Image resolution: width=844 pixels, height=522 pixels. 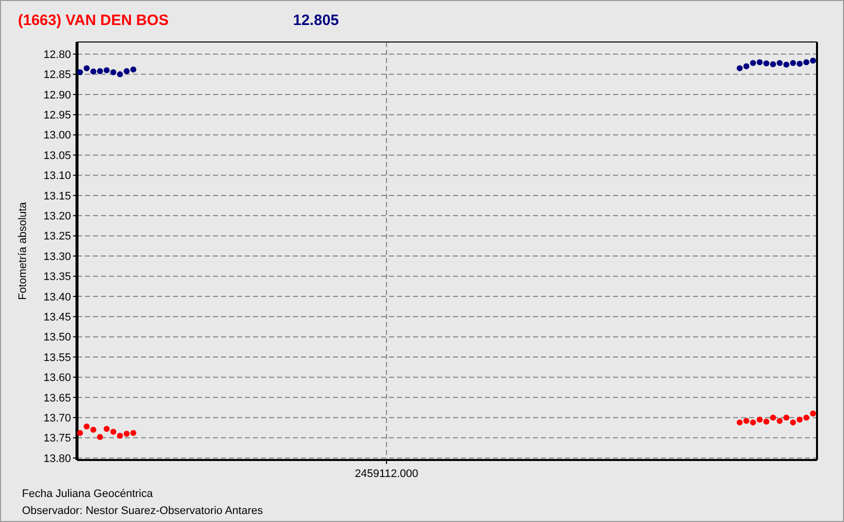 What do you see at coordinates (57, 236) in the screenshot?
I see `y-tick-label: 13.25` at bounding box center [57, 236].